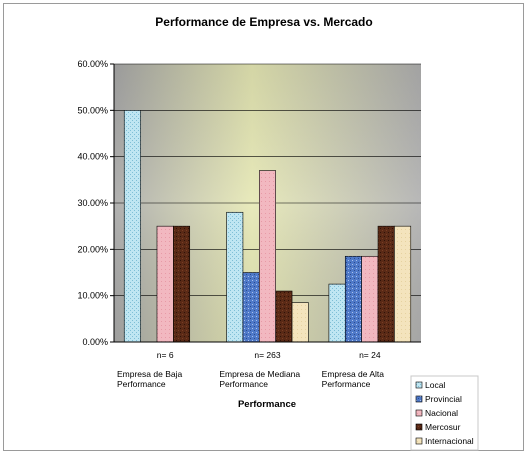 Image resolution: width=528 pixels, height=454 pixels. I want to click on category-label: Empresa de Alta, so click(353, 374).